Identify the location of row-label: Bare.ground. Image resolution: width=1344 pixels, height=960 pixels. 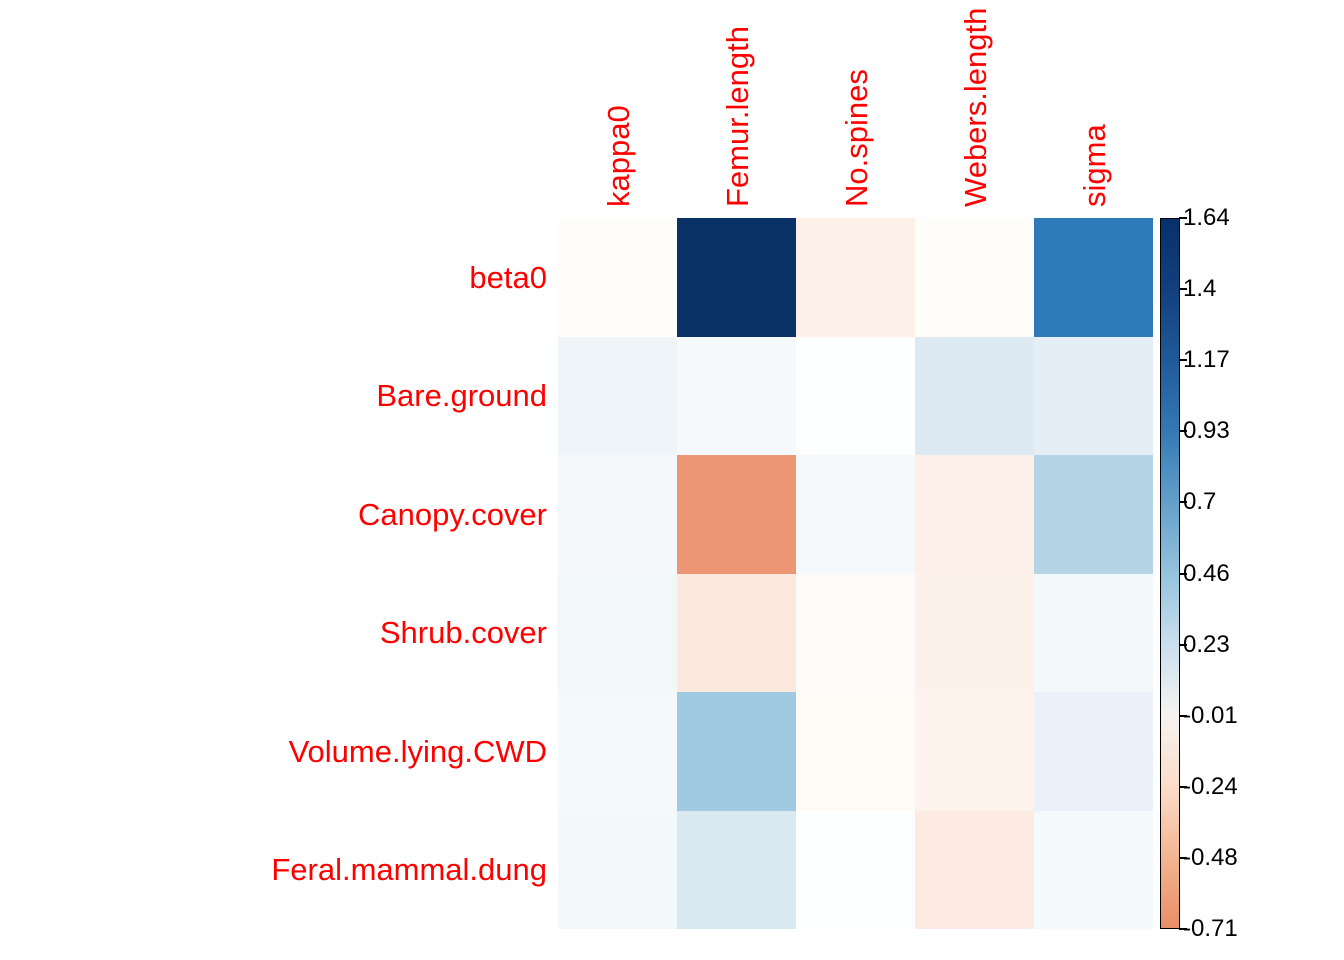
(461, 396).